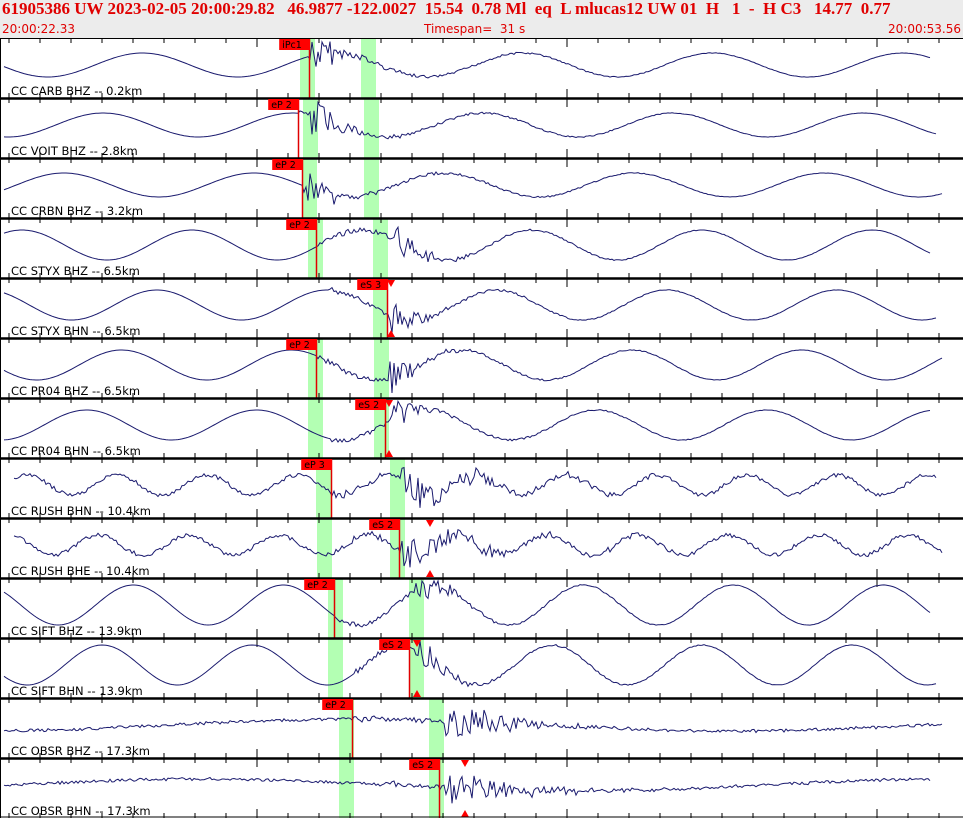  What do you see at coordinates (77, 691) in the screenshot?
I see `channel-label: CC SIFT BHN -- 13.9km` at bounding box center [77, 691].